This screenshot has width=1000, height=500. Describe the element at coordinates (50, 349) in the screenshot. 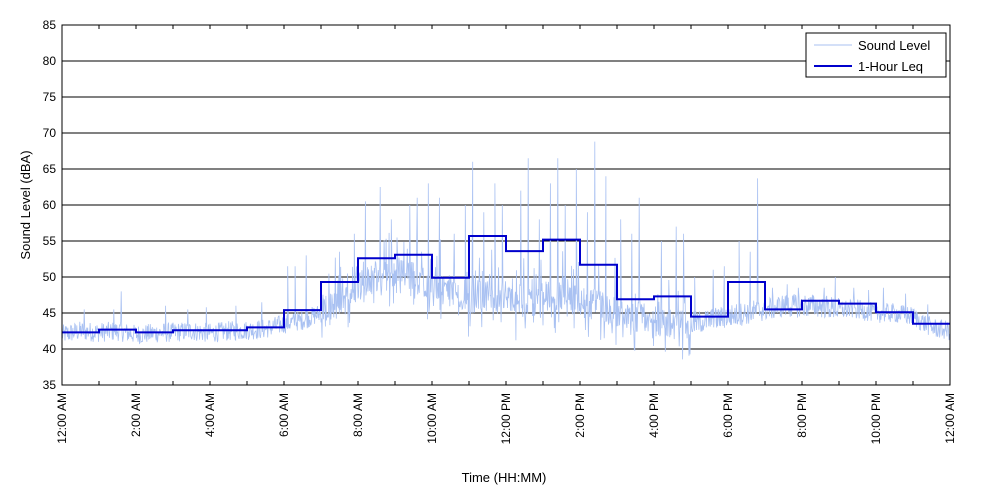

I see `y-tick-label: 40` at that location.